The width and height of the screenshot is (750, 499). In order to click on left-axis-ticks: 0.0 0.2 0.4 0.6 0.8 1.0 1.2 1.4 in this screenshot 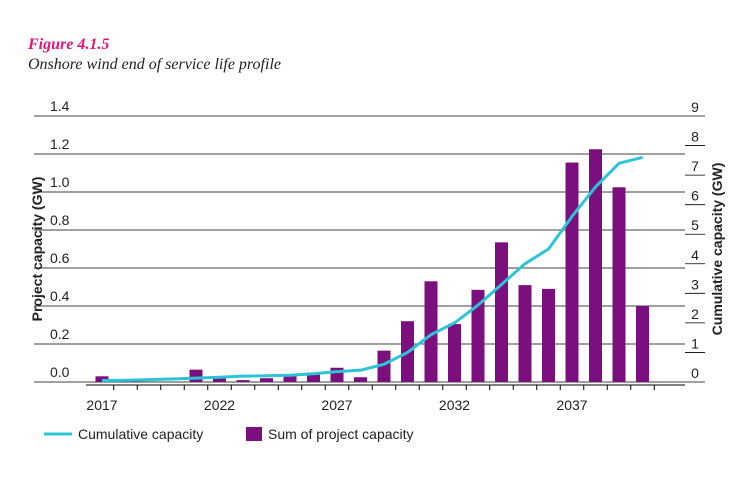, I will do `click(60, 239)`.